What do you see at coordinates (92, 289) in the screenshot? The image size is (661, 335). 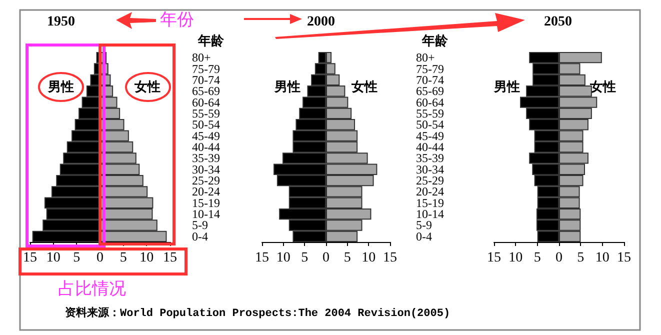 I see `text: 占比情况` at bounding box center [92, 289].